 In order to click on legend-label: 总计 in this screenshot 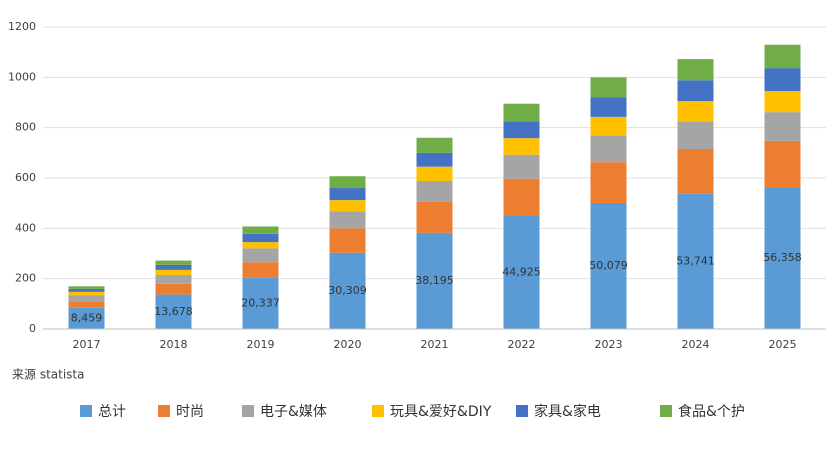, I will do `click(112, 412)`.